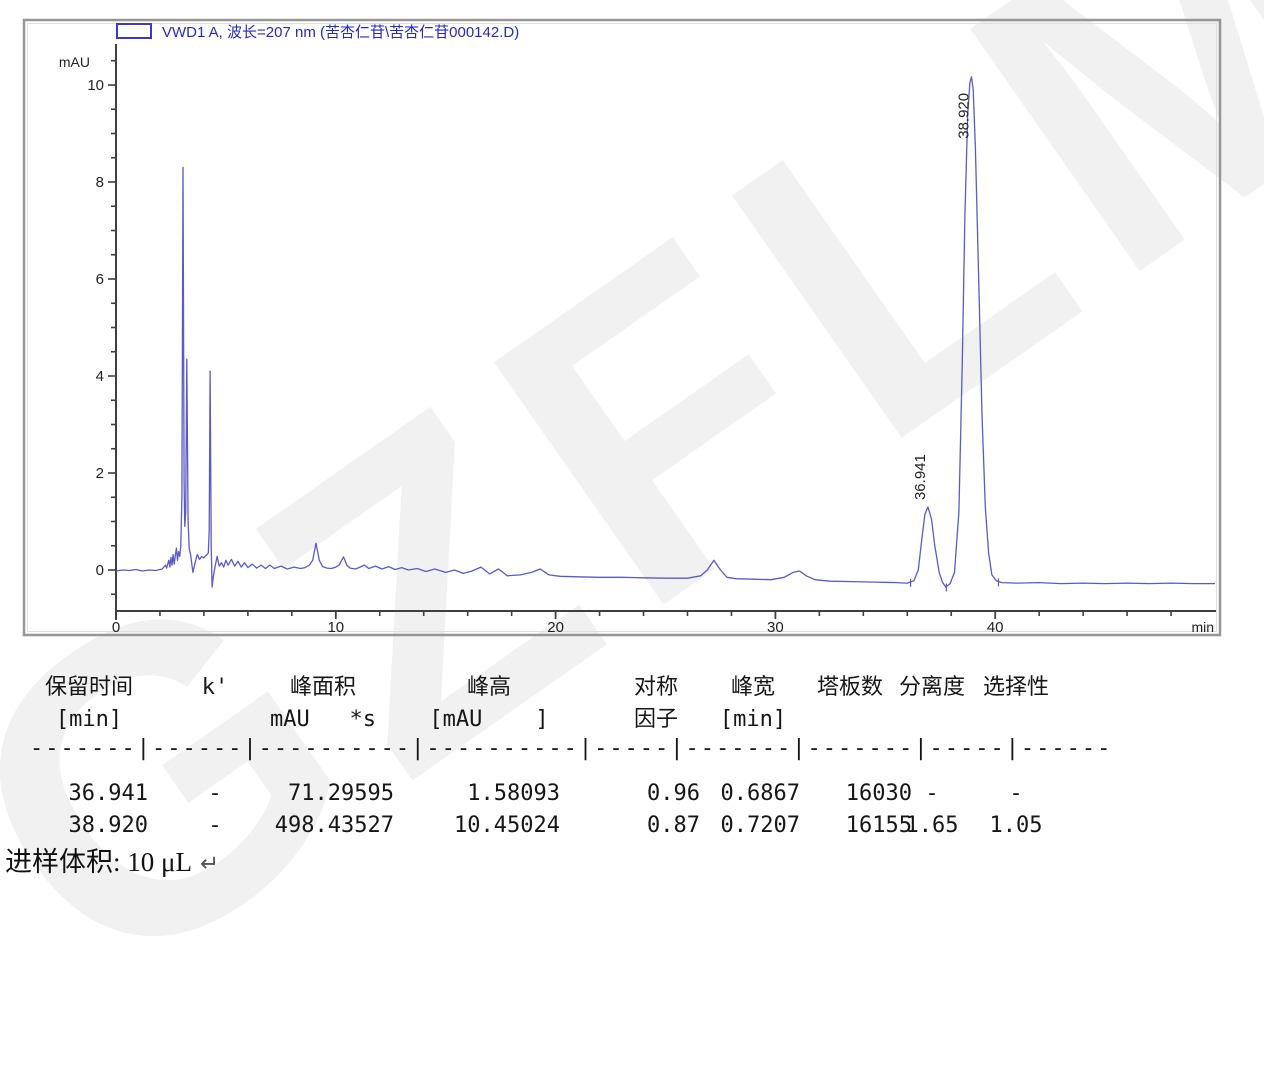 The image size is (1264, 1079). Describe the element at coordinates (335, 627) in the screenshot. I see `x-tick-label: 10` at that location.